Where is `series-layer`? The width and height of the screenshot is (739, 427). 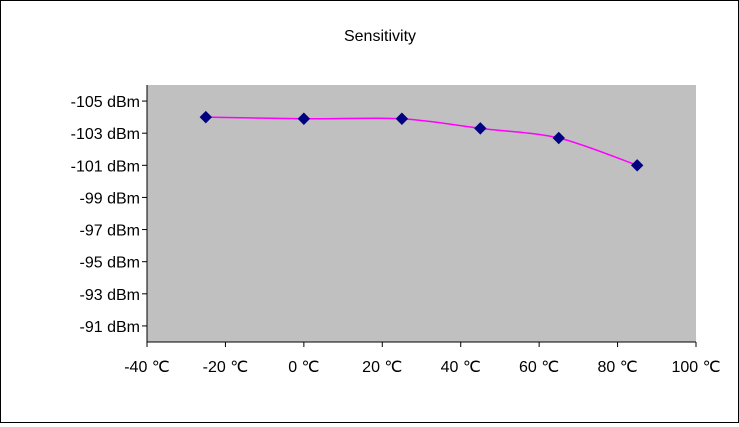 series-layer is located at coordinates (421, 141).